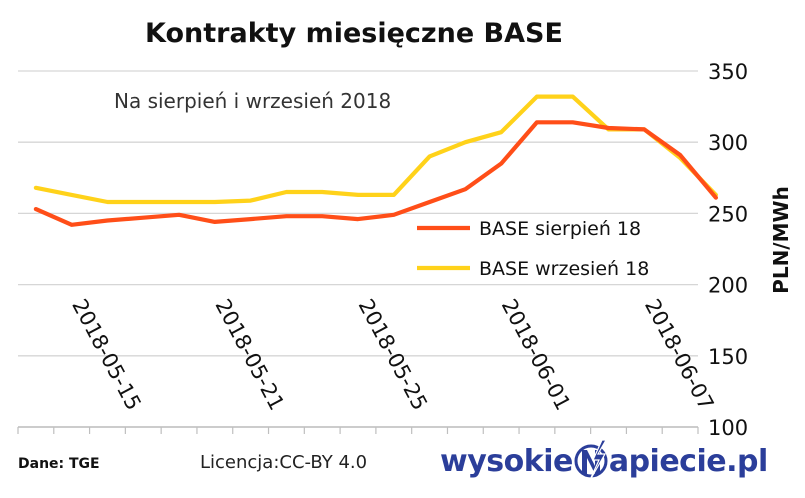  What do you see at coordinates (728, 143) in the screenshot?
I see `y-tick-label: 300` at bounding box center [728, 143].